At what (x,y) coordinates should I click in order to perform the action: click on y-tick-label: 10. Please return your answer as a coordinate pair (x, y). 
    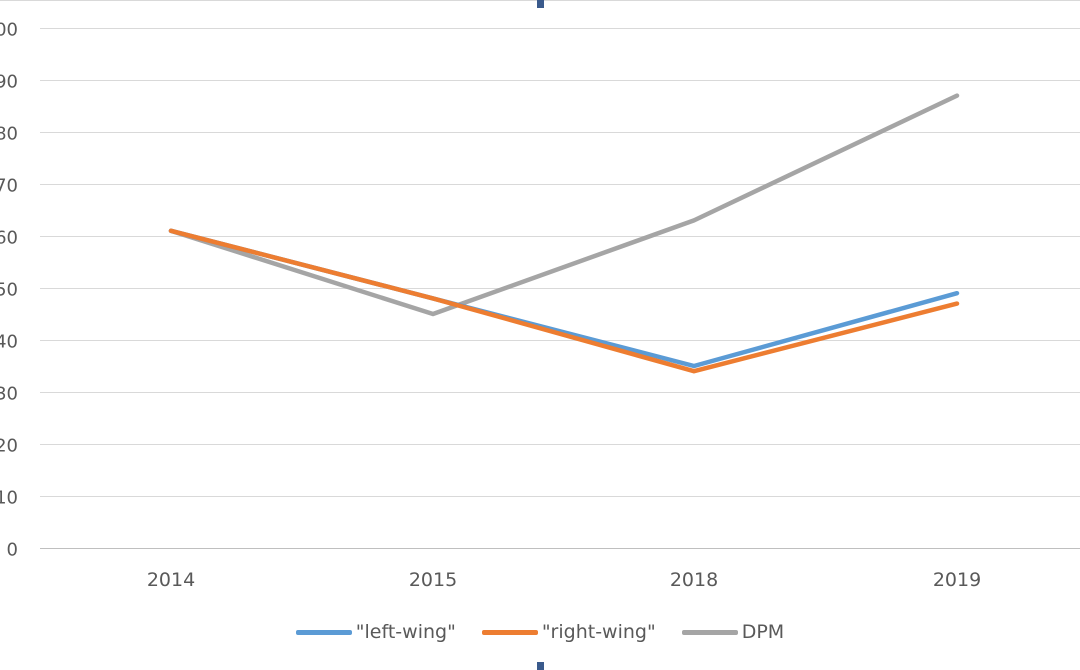
    Looking at the image, I should click on (9, 498).